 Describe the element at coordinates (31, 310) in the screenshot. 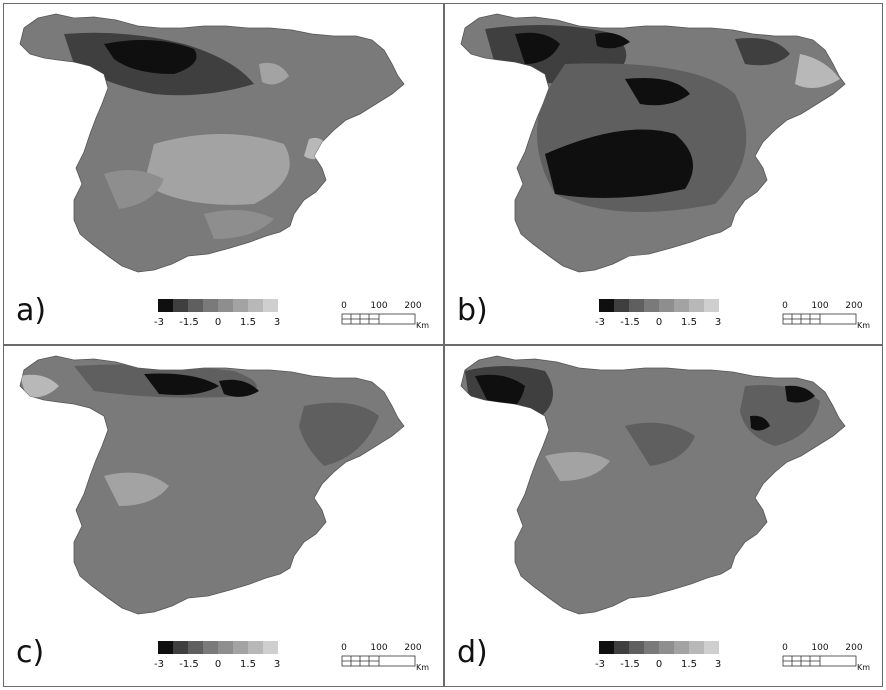

I see `panel-label: a)` at that location.